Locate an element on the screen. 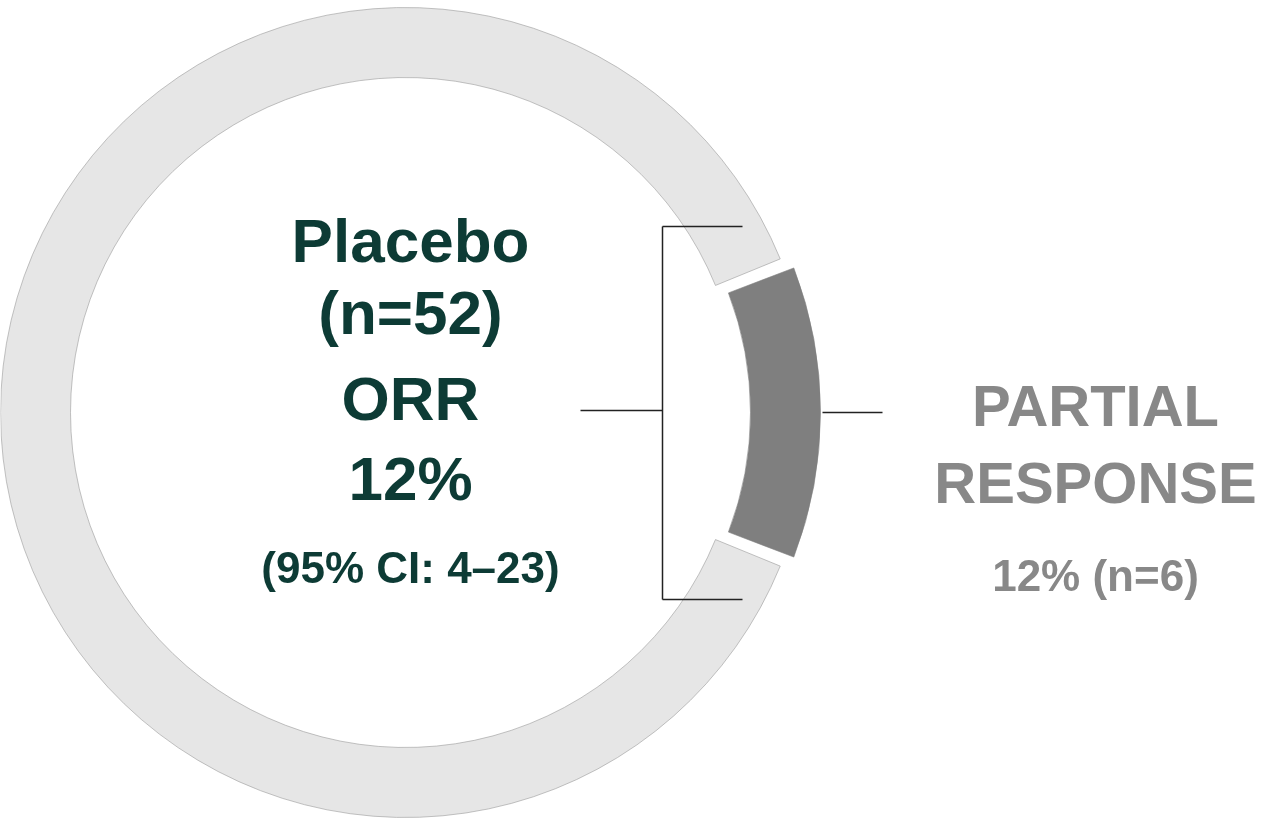 This screenshot has width=1280, height=837. text: Placebo (n=52) is located at coordinates (410, 276).